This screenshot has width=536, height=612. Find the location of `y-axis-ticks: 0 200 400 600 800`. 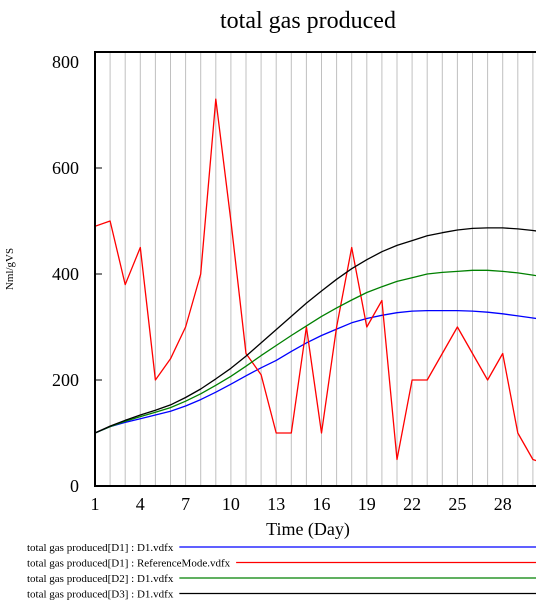

y-axis-ticks: 0 200 400 600 800 is located at coordinates (77, 274).